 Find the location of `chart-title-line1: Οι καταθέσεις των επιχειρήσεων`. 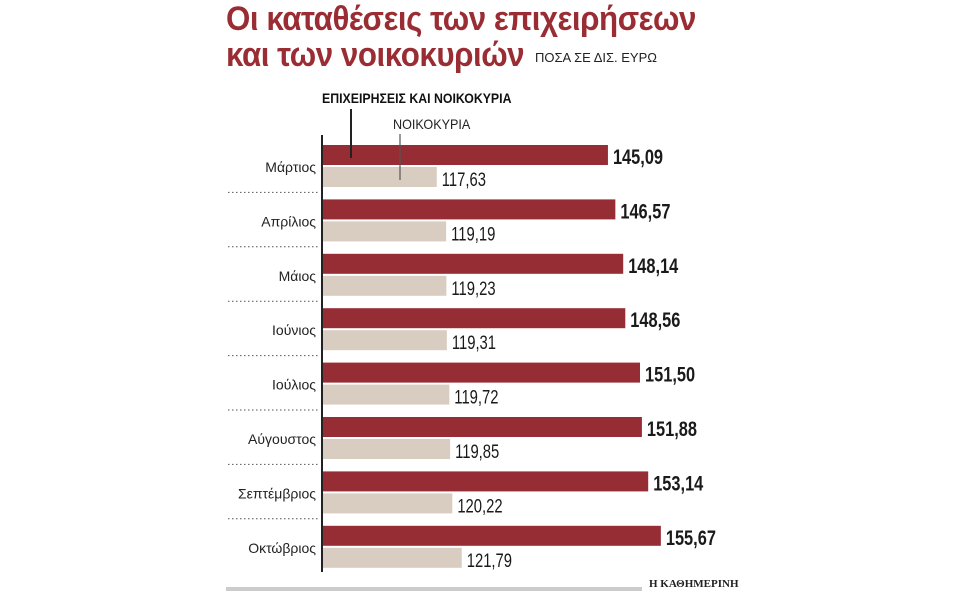

chart-title-line1: Οι καταθέσεις των επιχειρήσεων is located at coordinates (461, 19).